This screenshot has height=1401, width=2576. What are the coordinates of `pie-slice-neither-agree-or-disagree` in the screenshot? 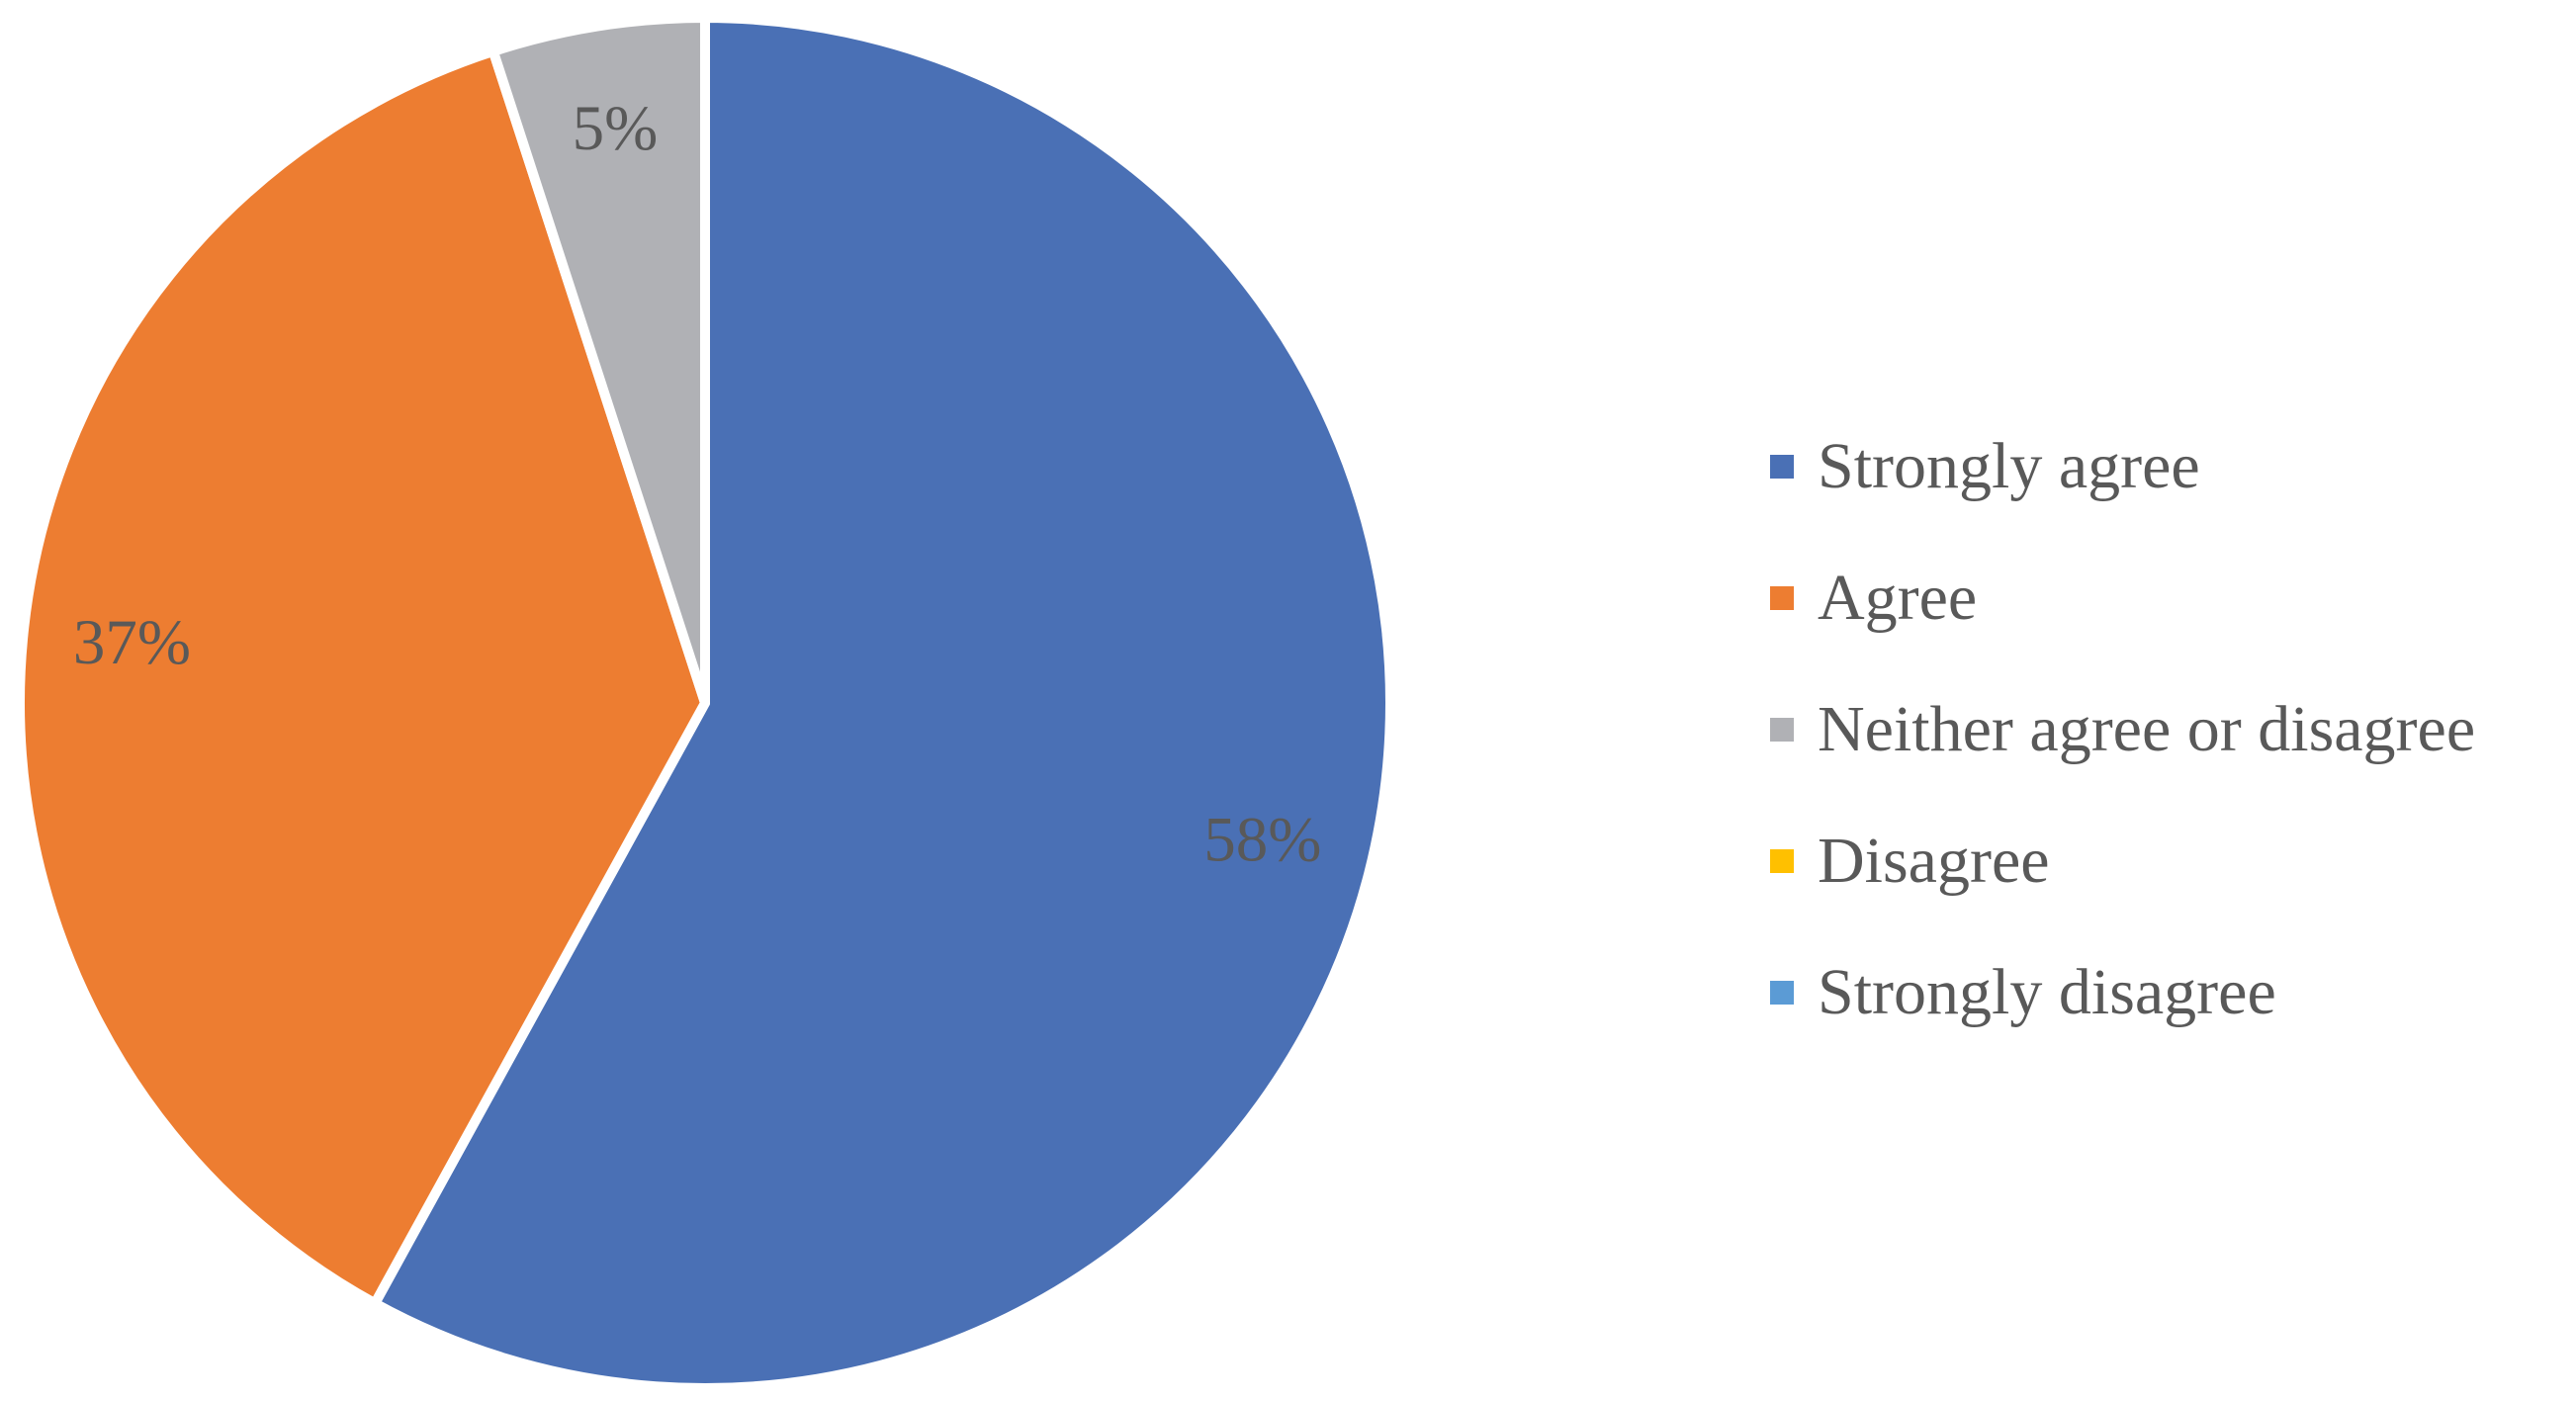 It's located at (599, 360).